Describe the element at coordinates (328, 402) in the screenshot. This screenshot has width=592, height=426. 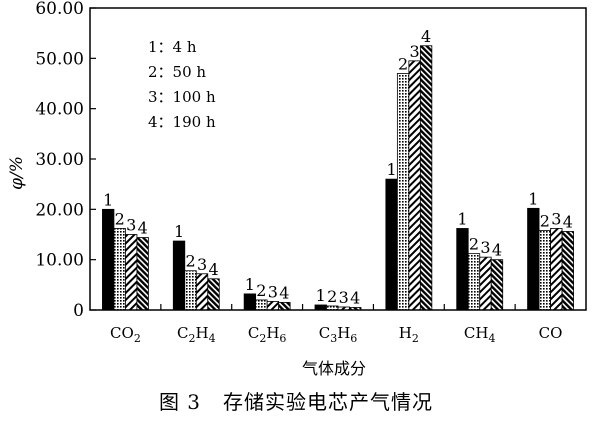
I see `figure-title: 存储实验电芯产气情况` at that location.